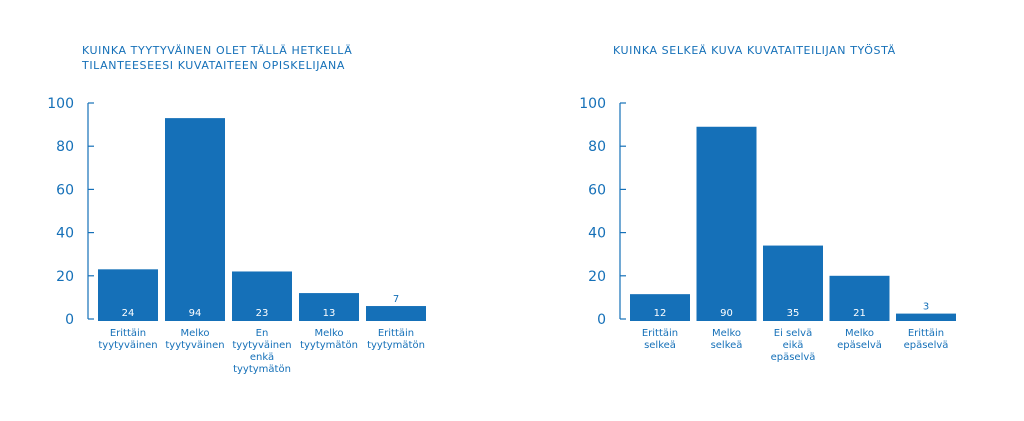 This screenshot has width=1024, height=421. I want to click on x-category-label: Erittäin selkeä, so click(660, 339).